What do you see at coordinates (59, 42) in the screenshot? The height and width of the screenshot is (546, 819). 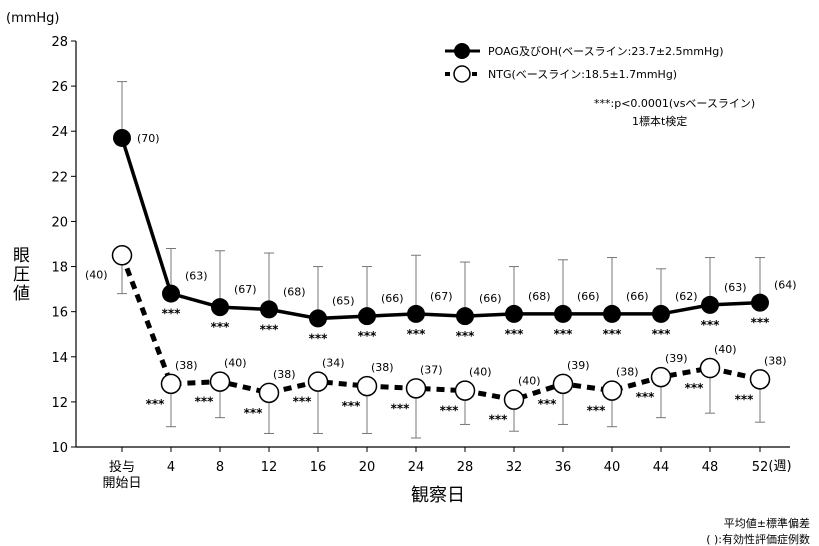 I see `y-tick-label: 28` at bounding box center [59, 42].